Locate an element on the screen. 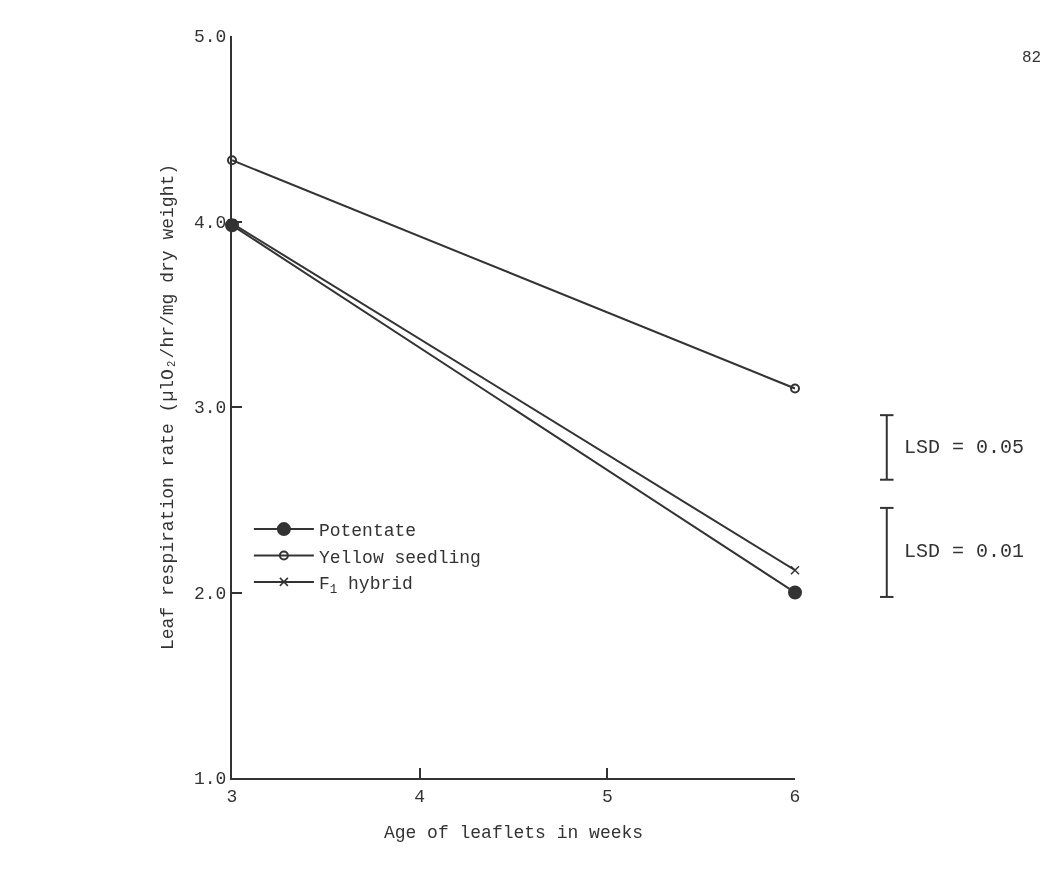 This screenshot has width=1064, height=896. text: LSD = 0.01 is located at coordinates (964, 551).